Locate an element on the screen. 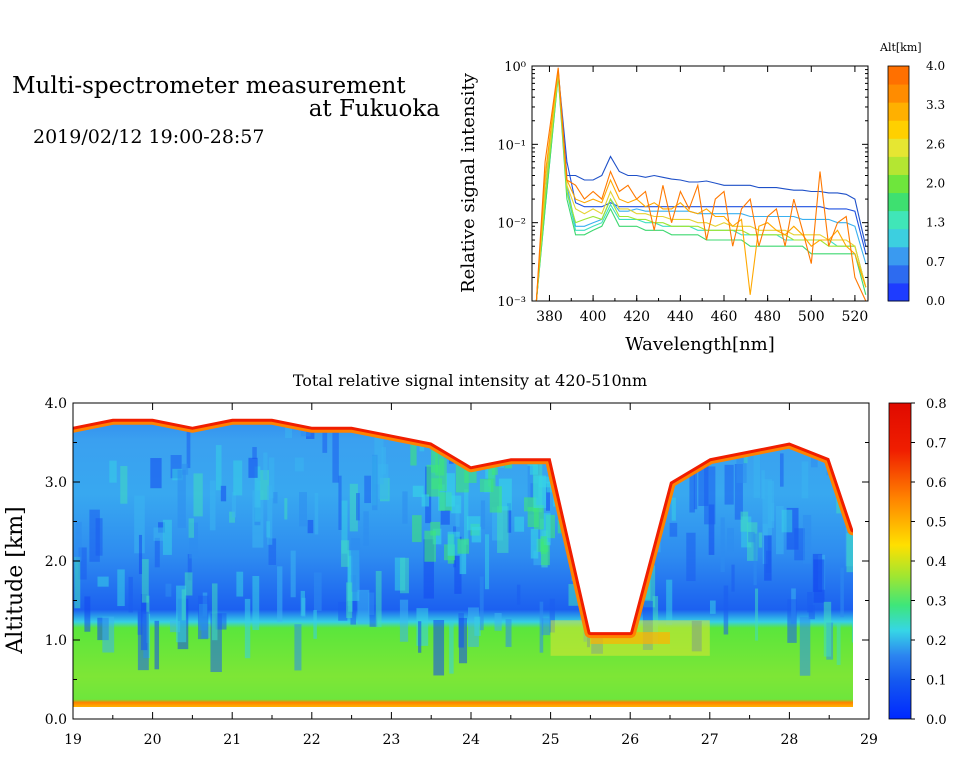 Image resolution: width=960 pixels, height=770 pixels. spectrum-x-tick-label: 380 is located at coordinates (549, 317).